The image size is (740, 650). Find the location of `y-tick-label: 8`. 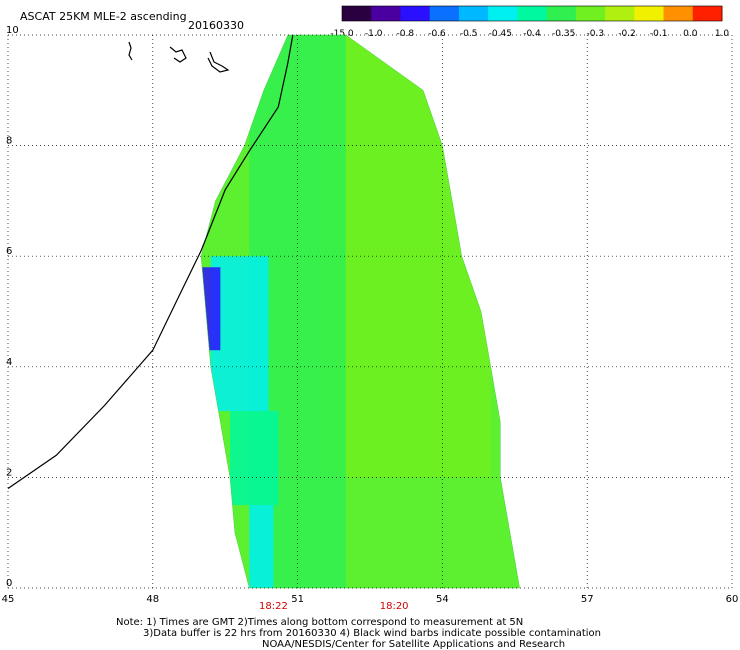

y-tick-label: 8 is located at coordinates (9, 141).